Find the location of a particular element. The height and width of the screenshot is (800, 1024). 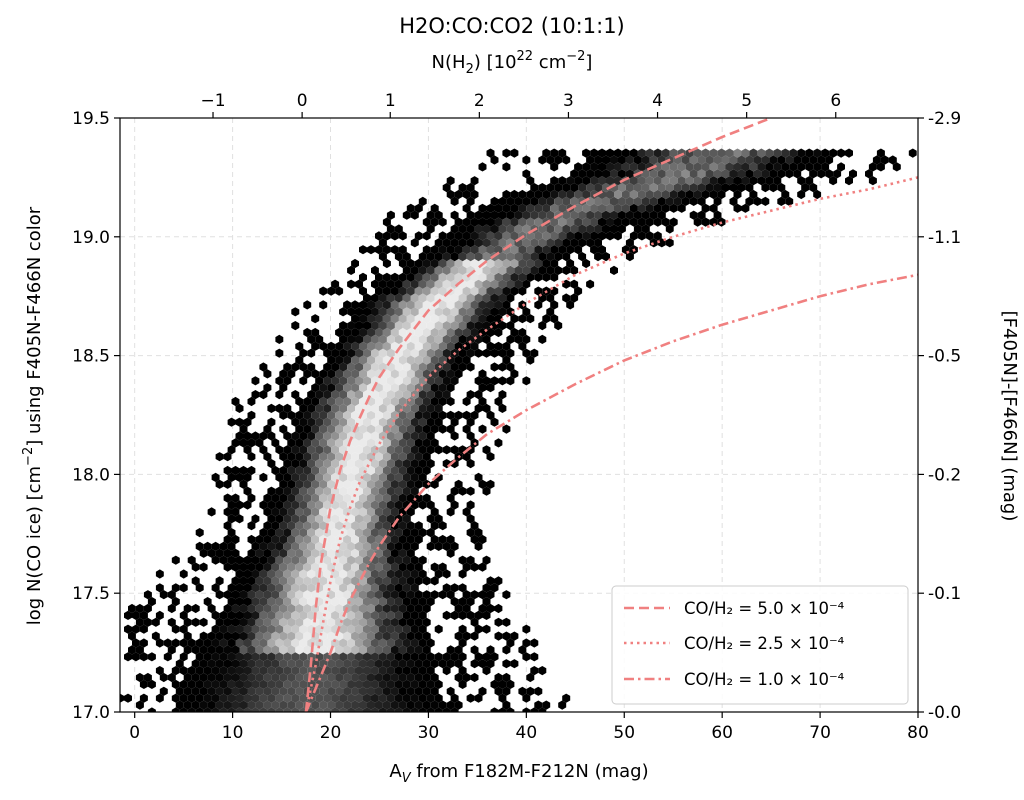

hex-cell-2041 is located at coordinates (502, 243).